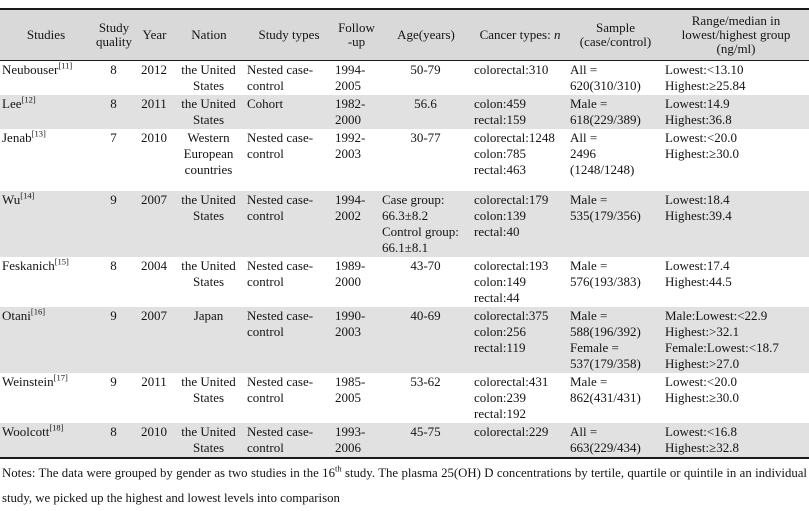 This screenshot has width=809, height=511. I want to click on header-cancer-label: Cancer types:, so click(516, 34).